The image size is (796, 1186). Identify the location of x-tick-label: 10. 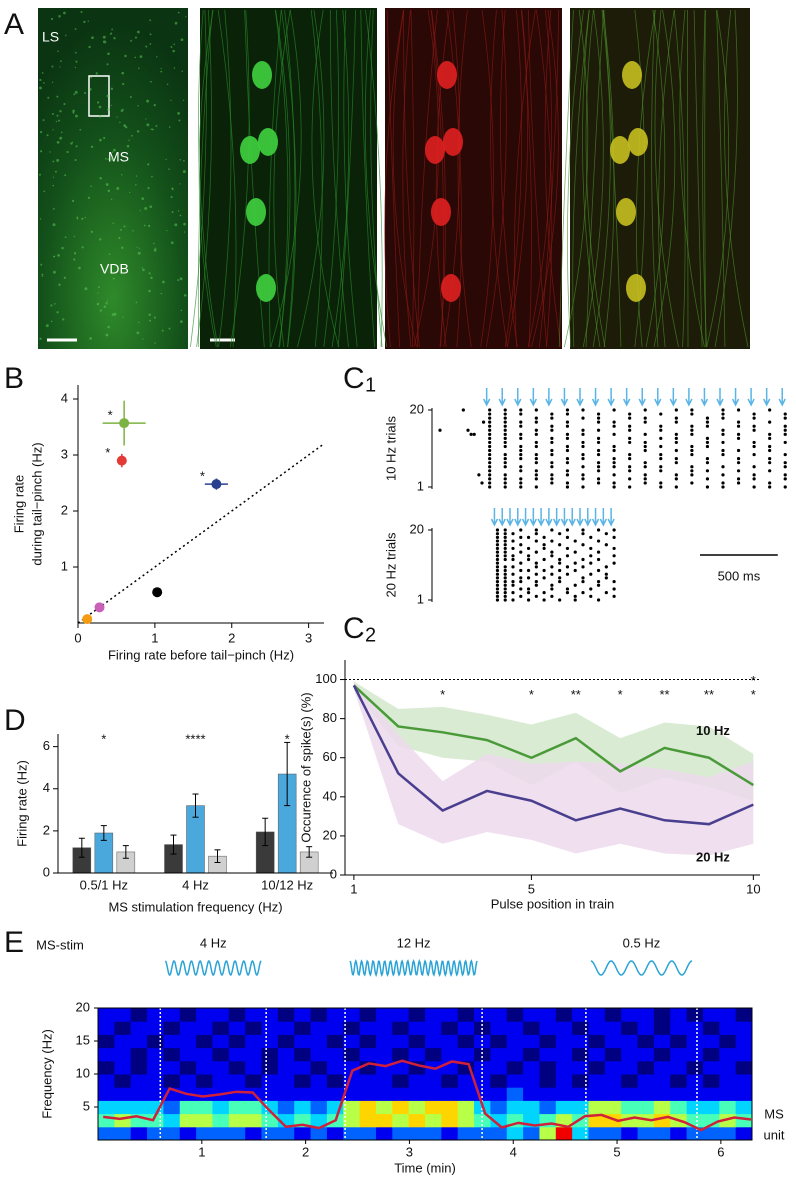
(753, 888).